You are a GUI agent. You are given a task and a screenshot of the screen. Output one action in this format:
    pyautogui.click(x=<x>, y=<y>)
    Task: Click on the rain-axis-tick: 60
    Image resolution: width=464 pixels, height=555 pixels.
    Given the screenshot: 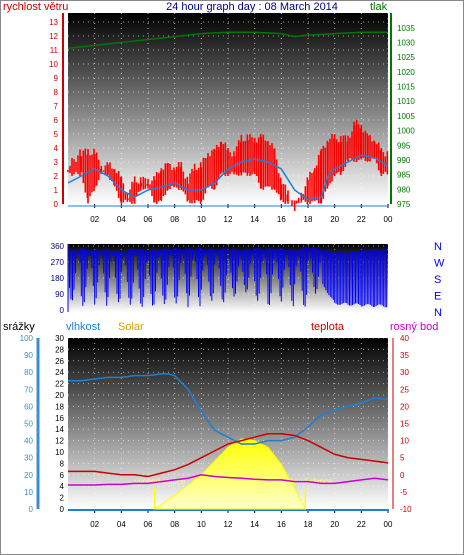 What is the action you would take?
    pyautogui.click(x=28, y=406)
    